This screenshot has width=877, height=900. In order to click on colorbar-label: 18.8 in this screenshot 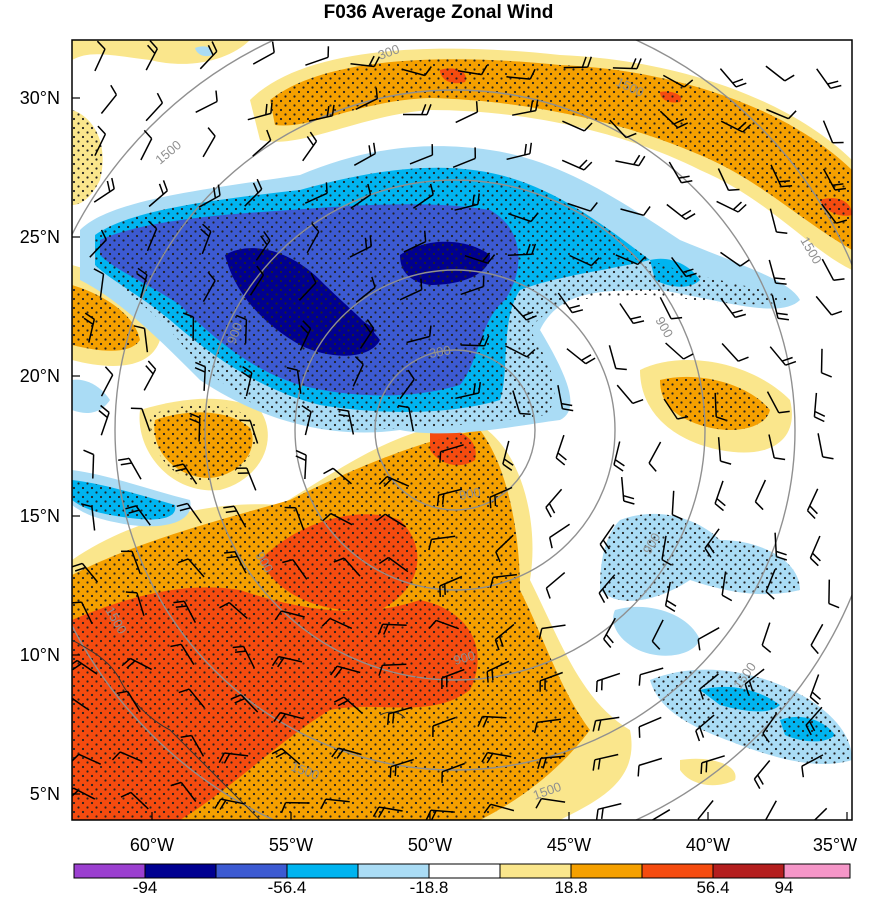, I will do `click(571, 887)`.